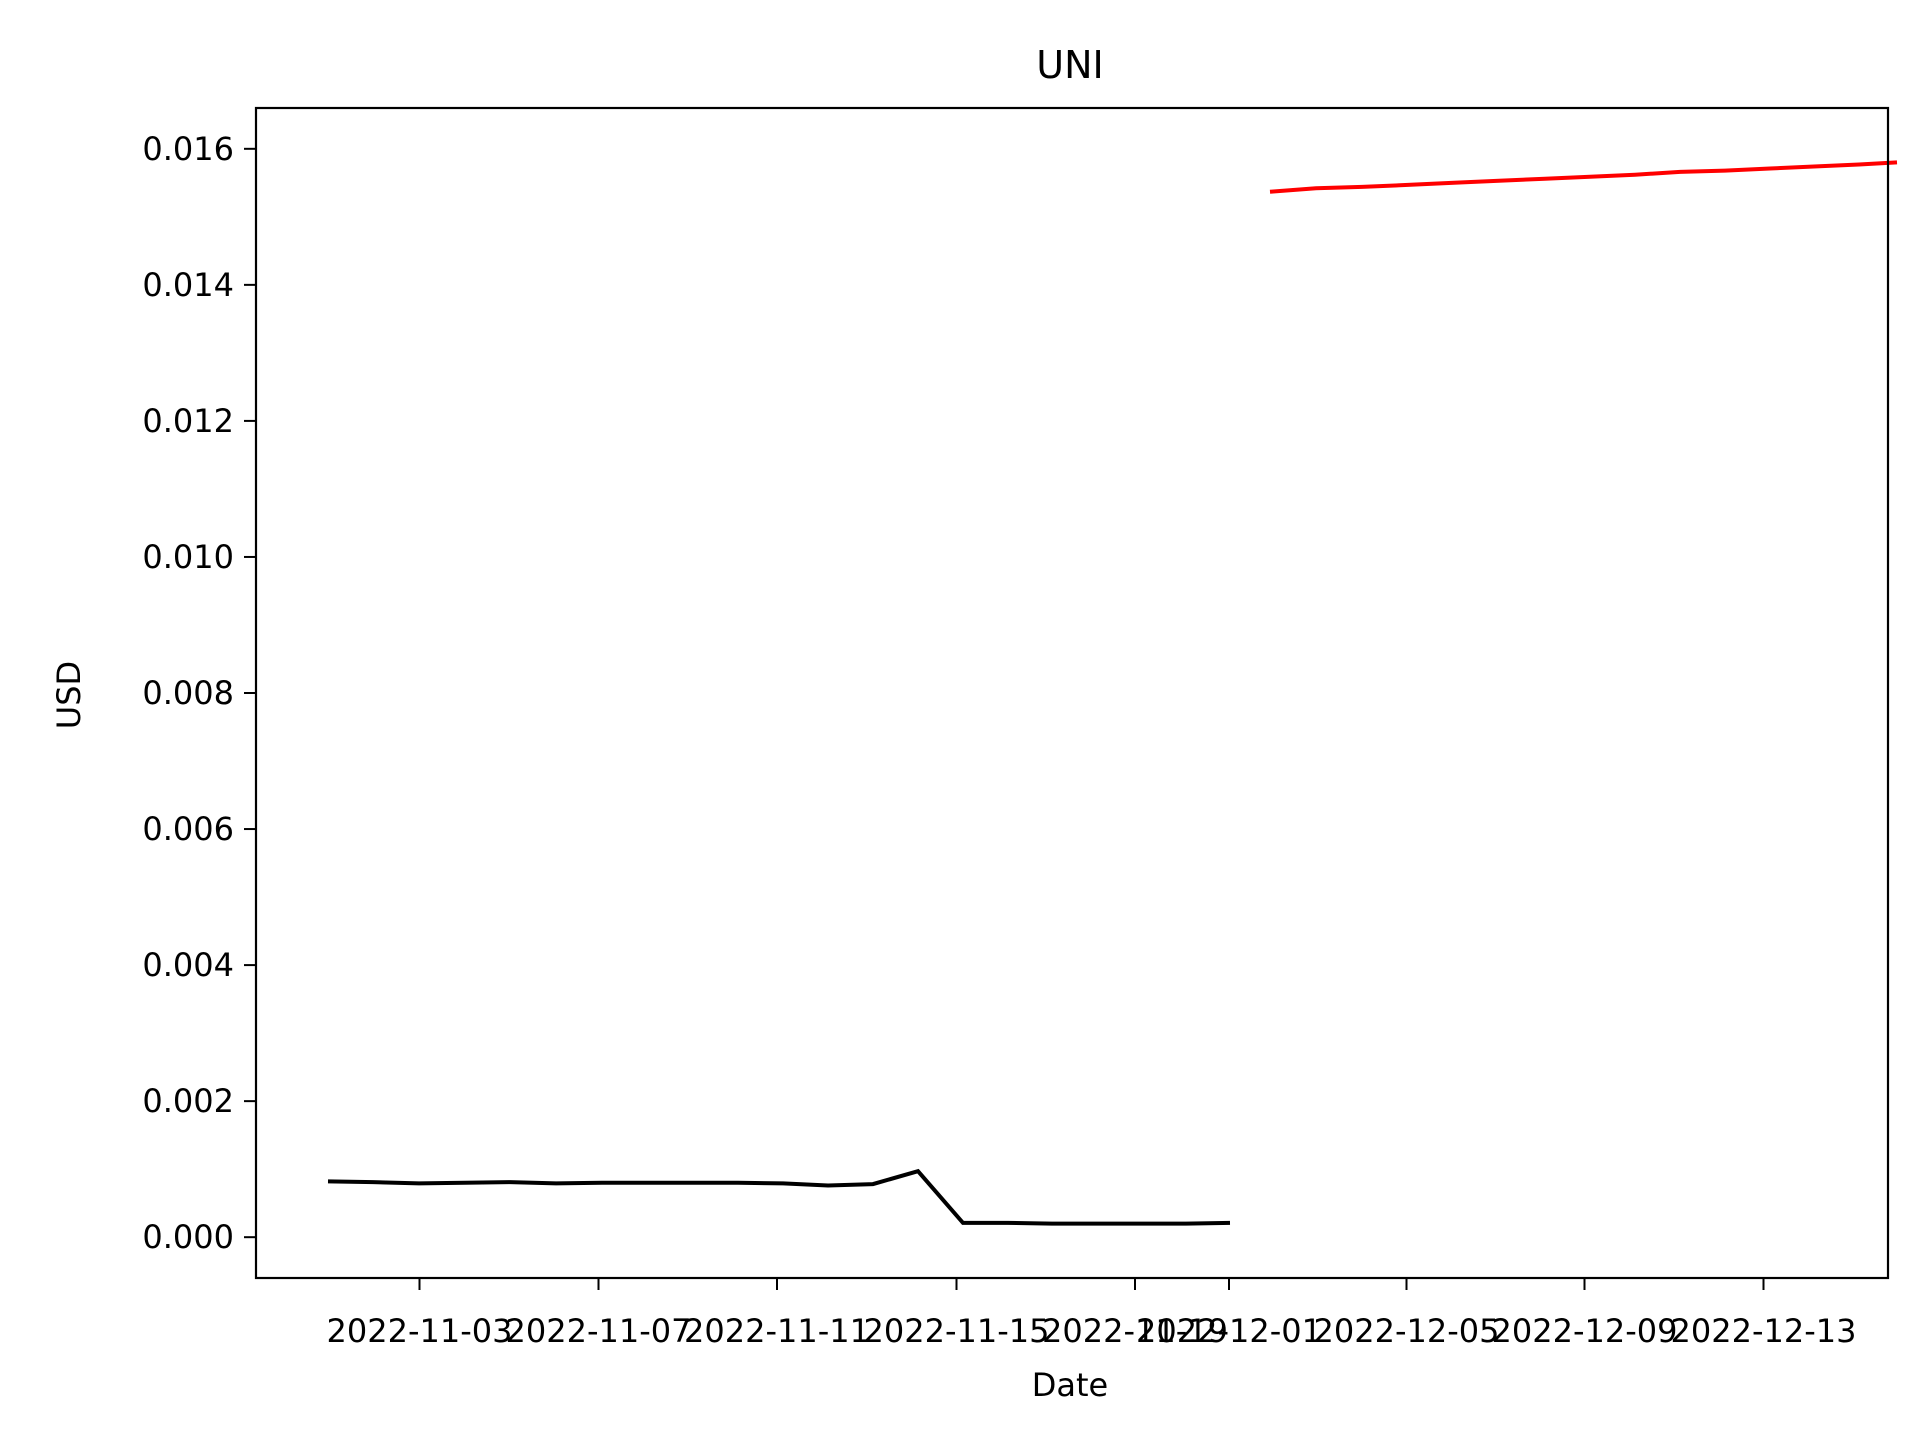  What do you see at coordinates (69, 695) in the screenshot?
I see `y-axis-title: USD` at bounding box center [69, 695].